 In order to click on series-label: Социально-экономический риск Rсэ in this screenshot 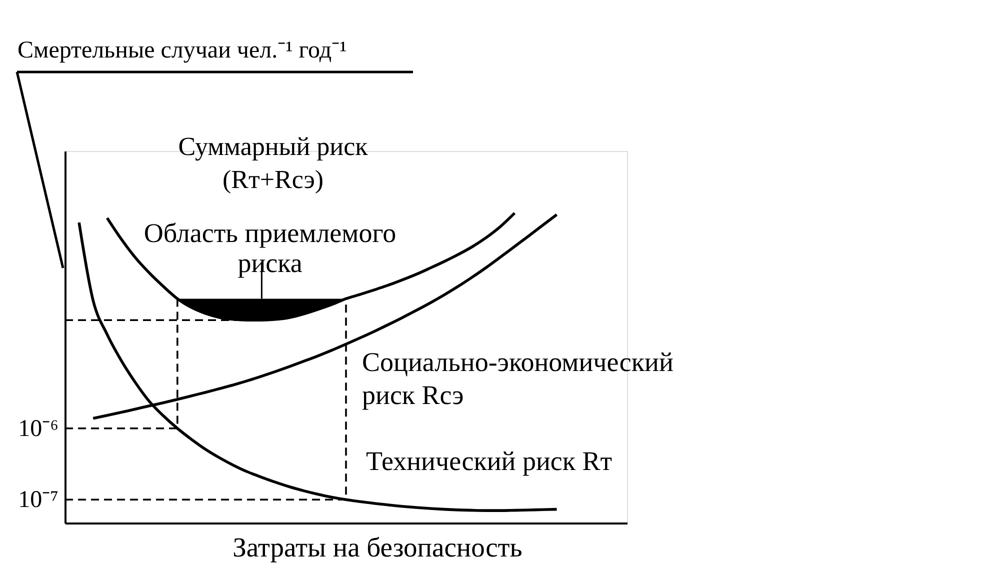, I will do `click(518, 378)`.